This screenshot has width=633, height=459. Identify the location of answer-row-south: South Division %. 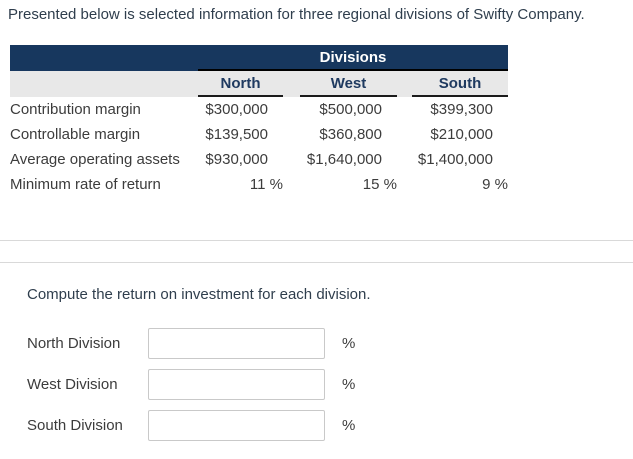
(191, 425).